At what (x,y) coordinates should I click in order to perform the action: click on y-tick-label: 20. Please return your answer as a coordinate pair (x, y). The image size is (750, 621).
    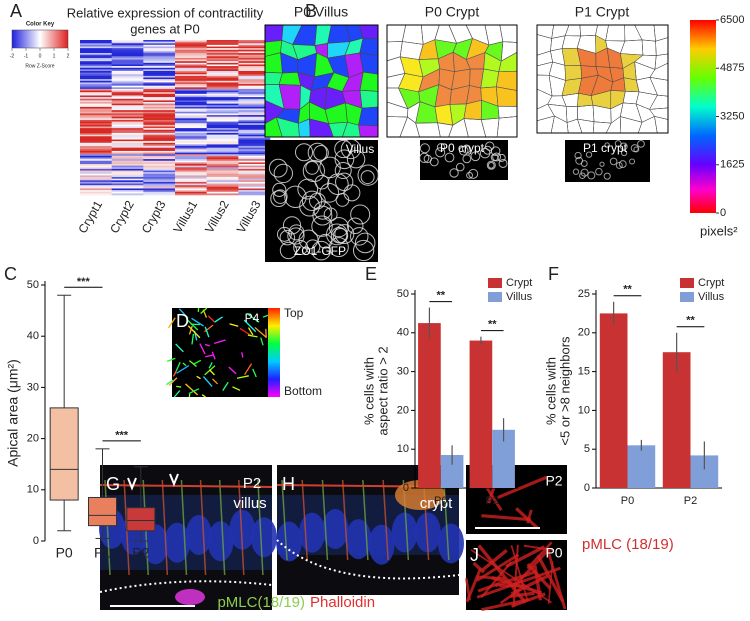
    Looking at the image, I should click on (33, 439).